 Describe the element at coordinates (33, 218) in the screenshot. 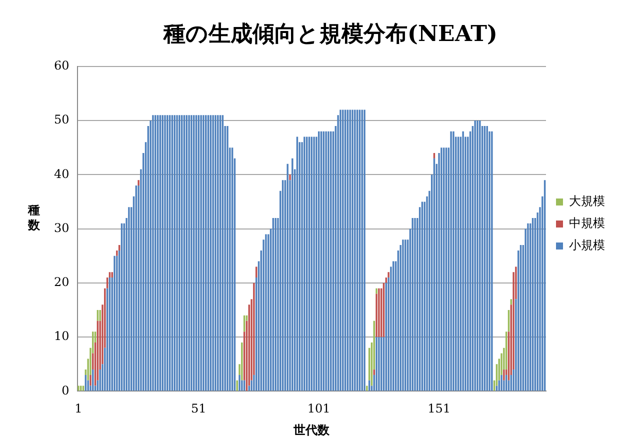

I see `y-axis-title: 種数` at that location.